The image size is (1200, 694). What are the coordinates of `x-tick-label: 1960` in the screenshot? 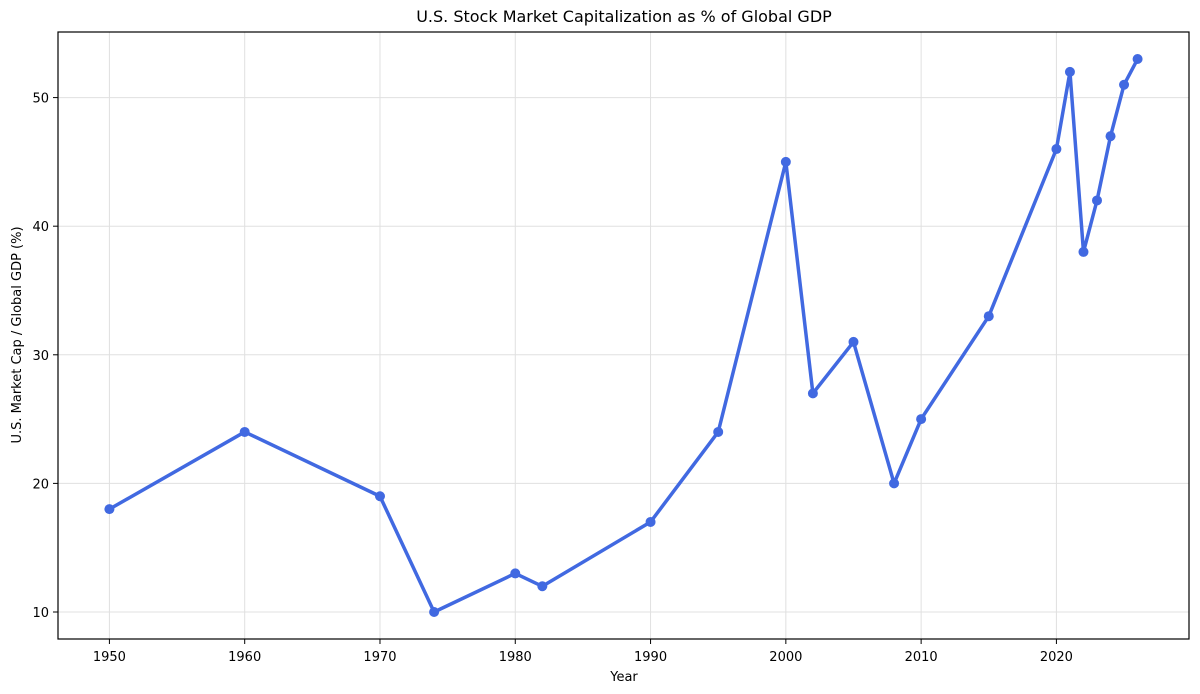 It's located at (244, 657).